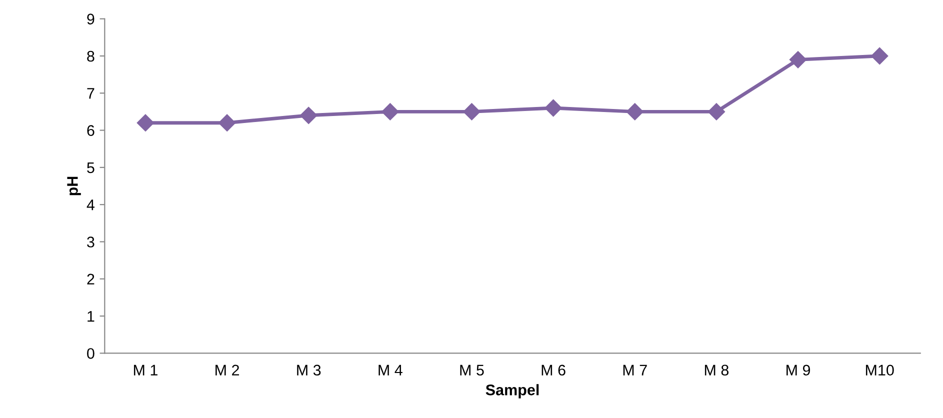 This screenshot has height=418, width=943. What do you see at coordinates (146, 370) in the screenshot?
I see `x-tick-label: M 1` at bounding box center [146, 370].